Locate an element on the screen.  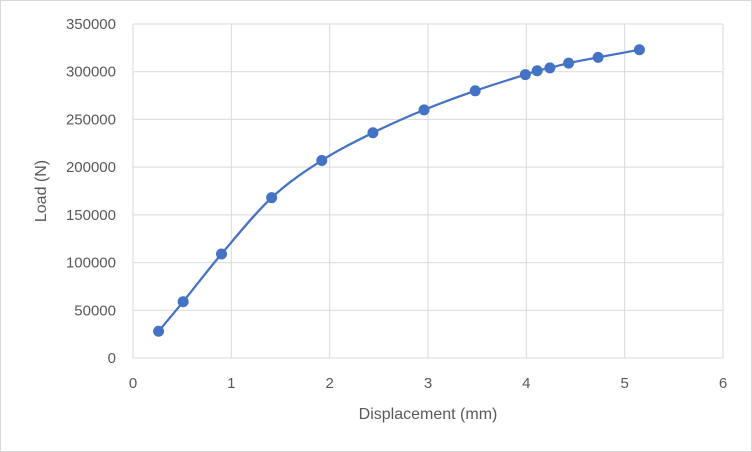
y-tick-label: 350000 is located at coordinates (91, 24).